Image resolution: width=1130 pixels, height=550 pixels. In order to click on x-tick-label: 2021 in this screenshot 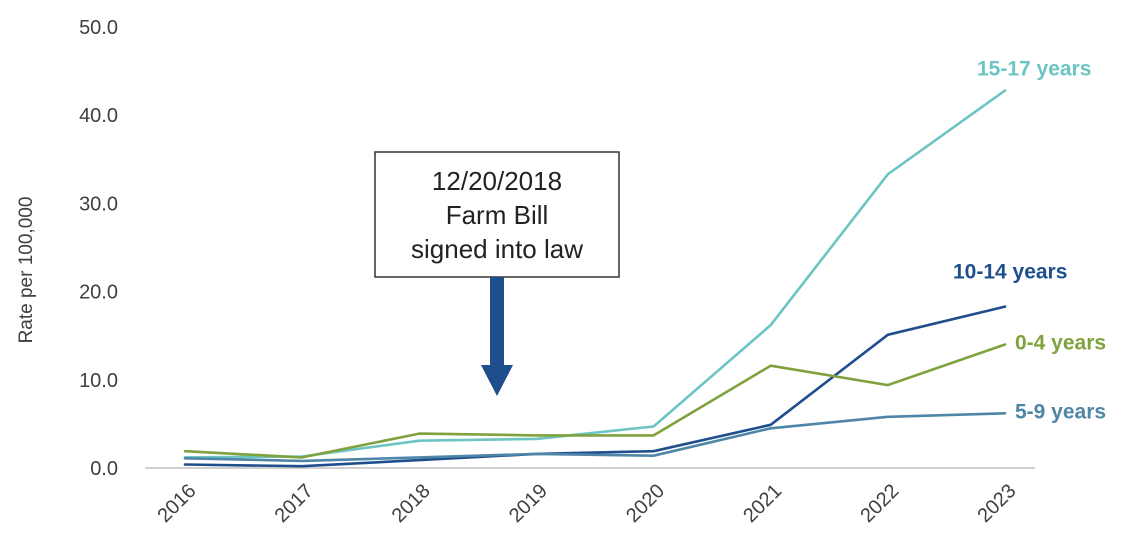, I will do `click(762, 503)`.